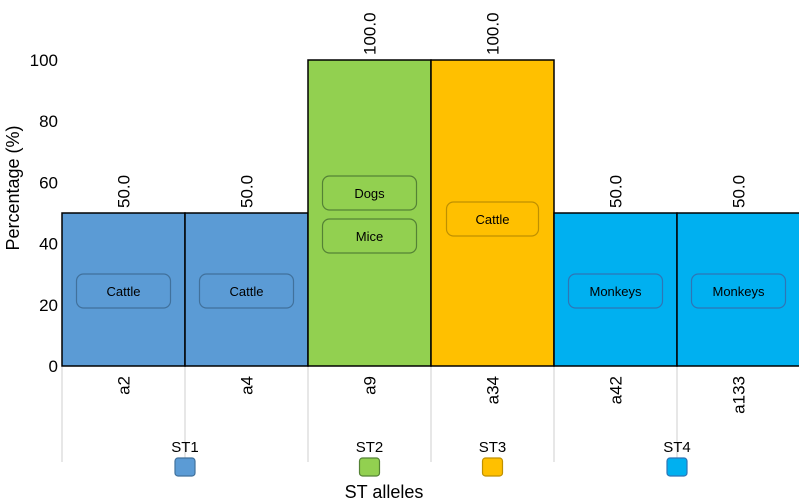  What do you see at coordinates (369, 213) in the screenshot?
I see `bar-a9` at bounding box center [369, 213].